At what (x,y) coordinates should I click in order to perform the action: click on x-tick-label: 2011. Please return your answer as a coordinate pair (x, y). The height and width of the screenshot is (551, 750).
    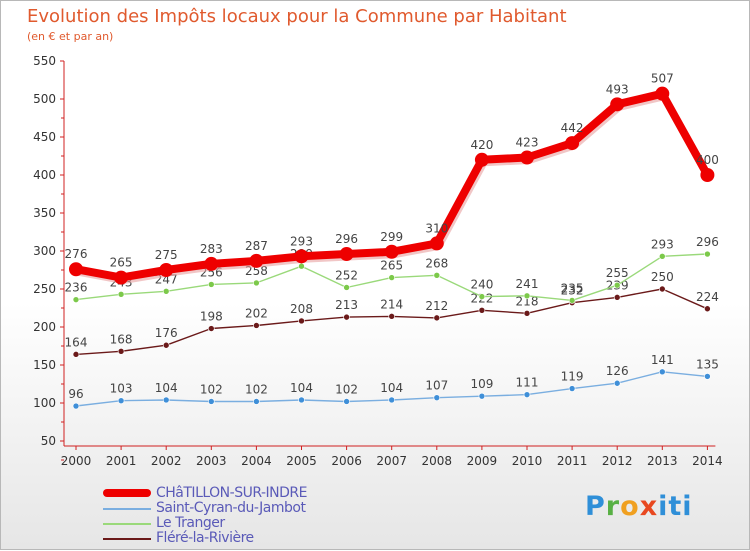
    Looking at the image, I should click on (572, 461).